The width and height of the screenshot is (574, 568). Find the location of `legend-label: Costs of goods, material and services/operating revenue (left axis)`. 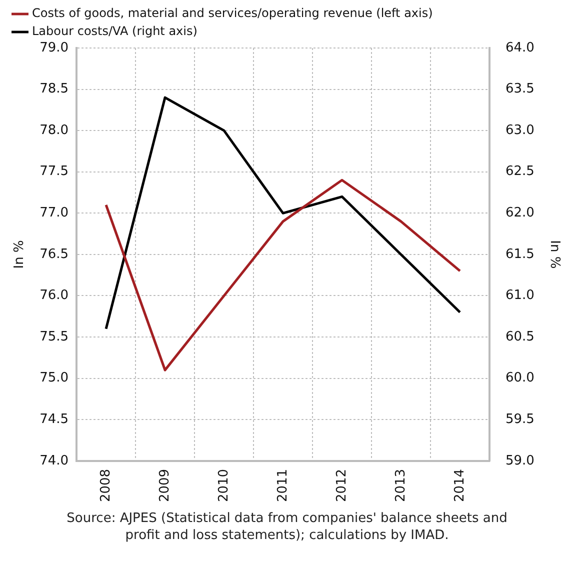

legend-label: Costs of goods, material and services/operating revenue (left axis) is located at coordinates (232, 13).